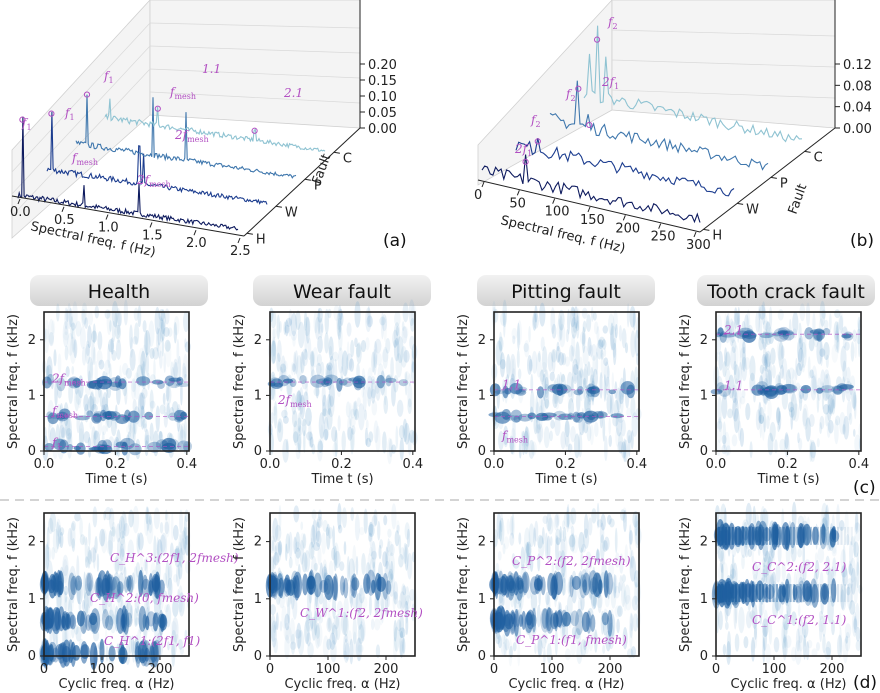 The image size is (880, 693). What do you see at coordinates (818, 157) in the screenshot?
I see `b-ticks-fault-tick-label: C` at bounding box center [818, 157].